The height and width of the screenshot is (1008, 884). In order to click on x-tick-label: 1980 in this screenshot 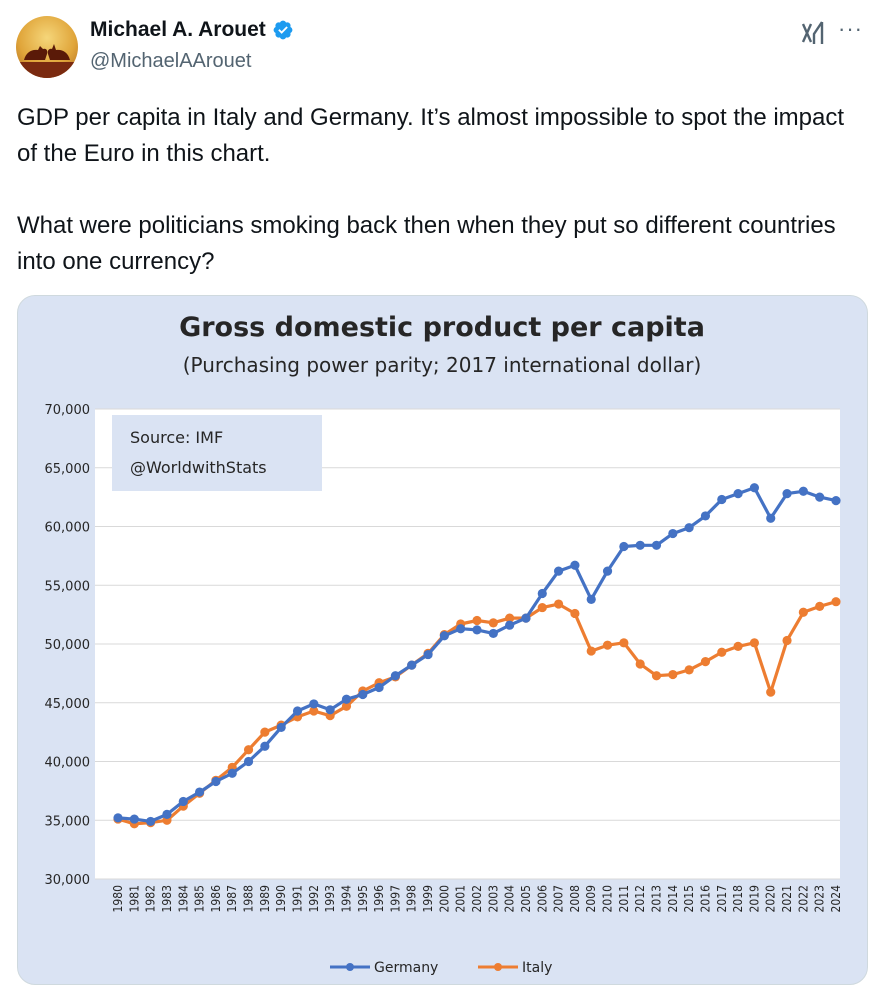, I will do `click(118, 899)`.